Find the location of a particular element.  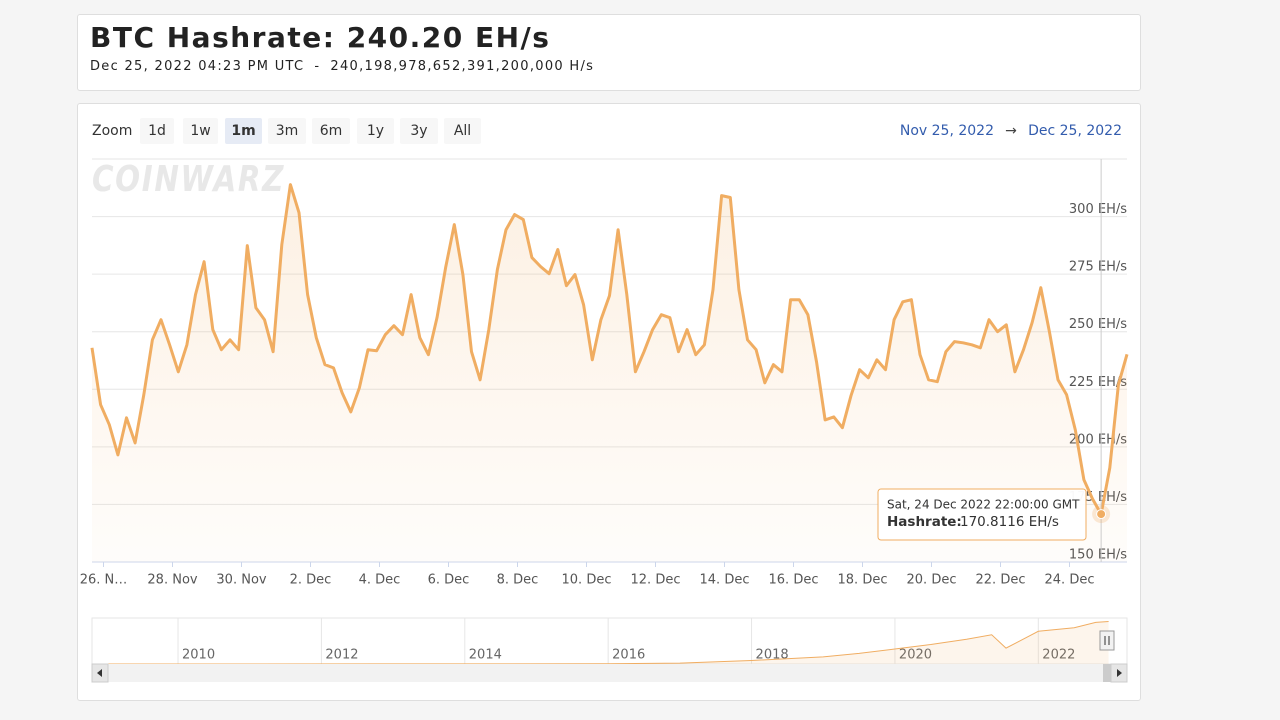

x-tick-label: 14. Dec is located at coordinates (725, 580).